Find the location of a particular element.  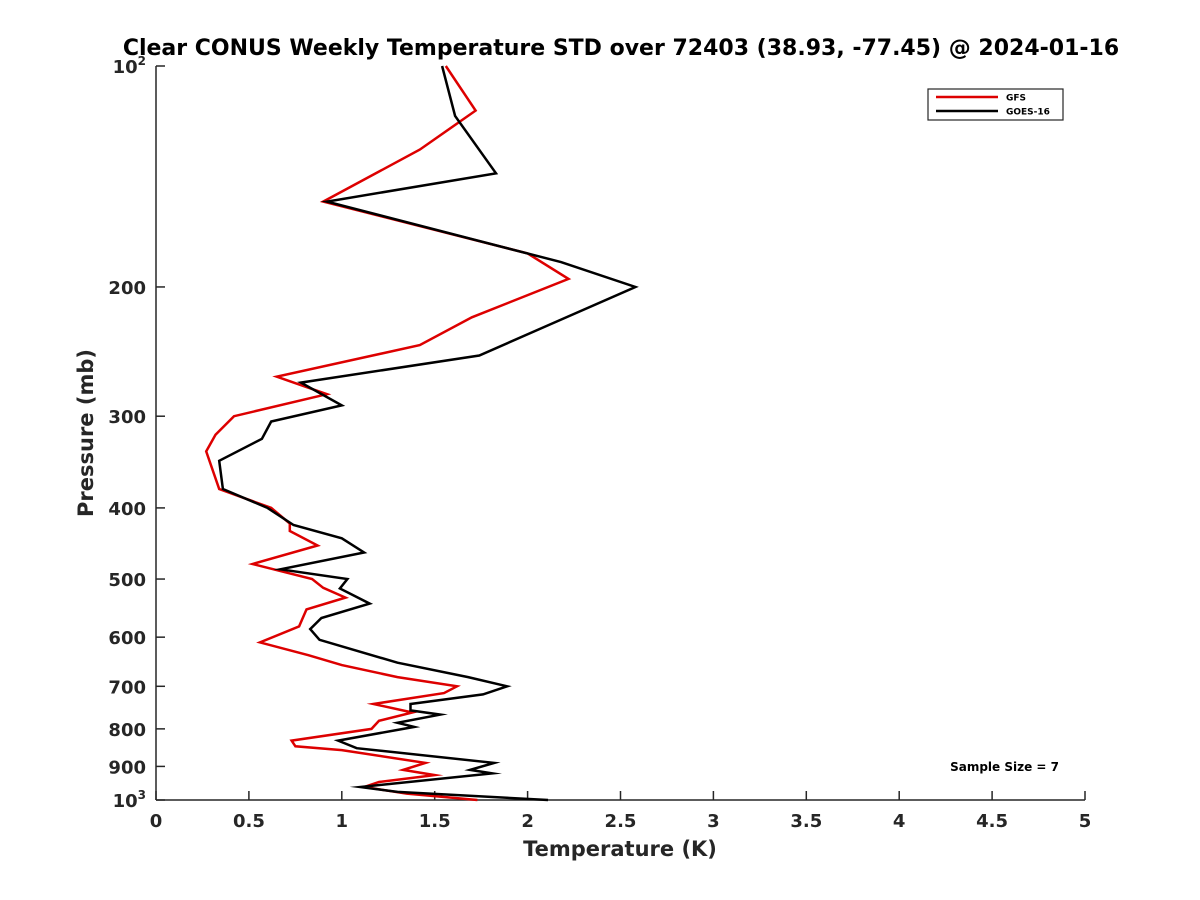

legend-box is located at coordinates (995, 104).